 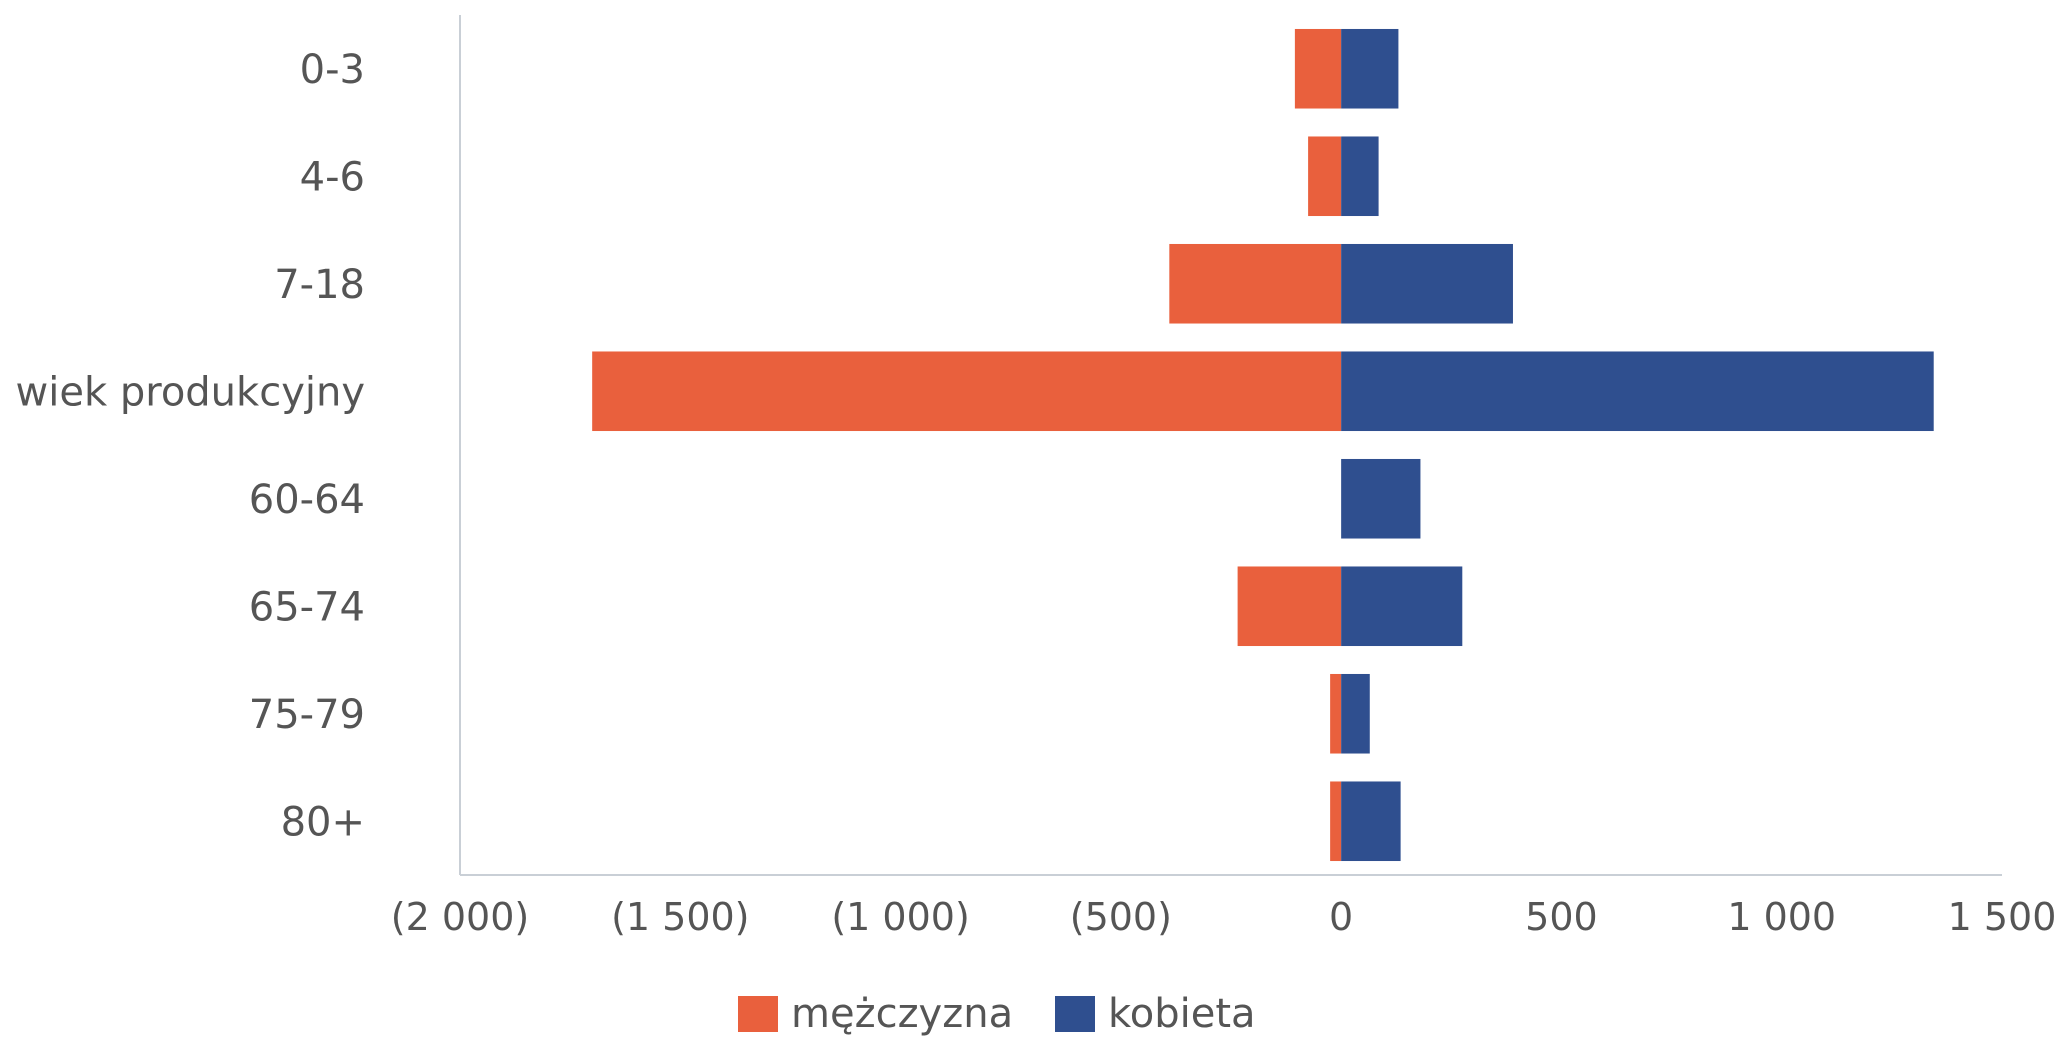 I want to click on x-tick-label: (1 500), so click(x=680, y=917).